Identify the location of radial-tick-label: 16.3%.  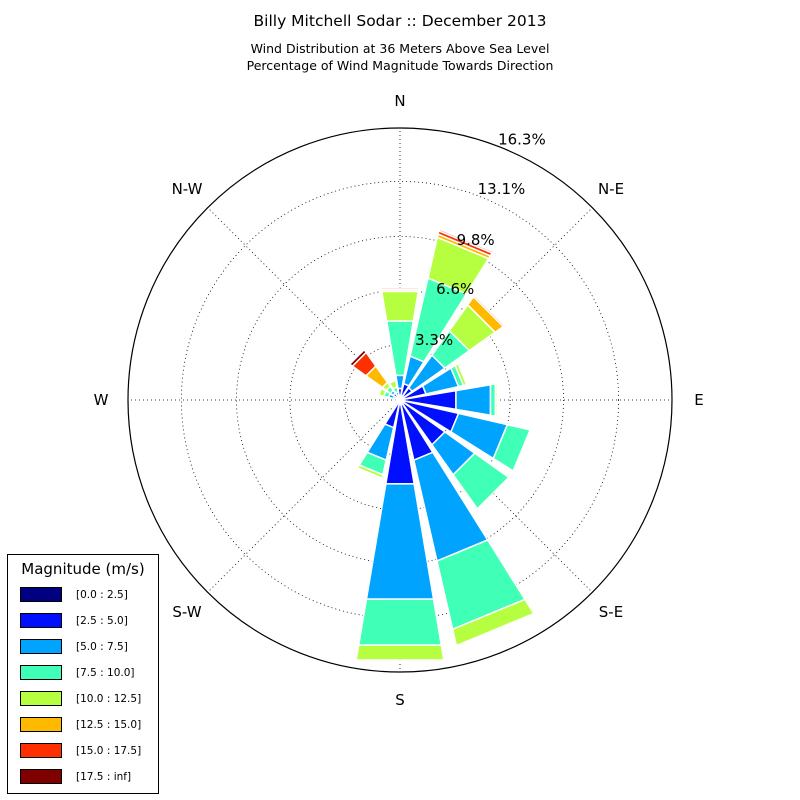
(522, 140).